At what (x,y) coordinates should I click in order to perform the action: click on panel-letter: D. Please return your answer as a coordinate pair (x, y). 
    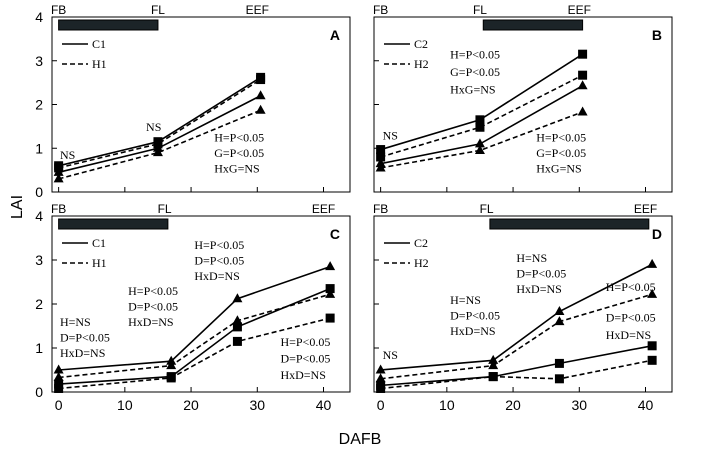
    Looking at the image, I should click on (657, 234).